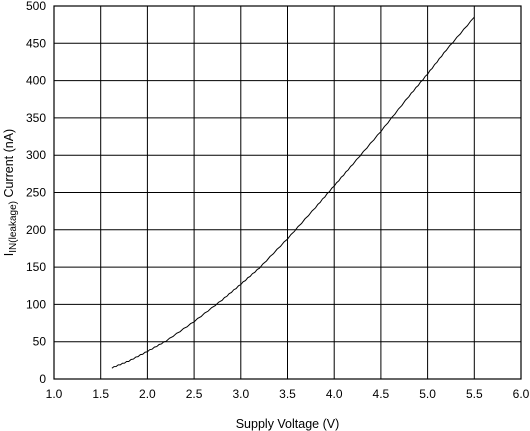  I want to click on x-tick-label: 4.0, so click(334, 394).